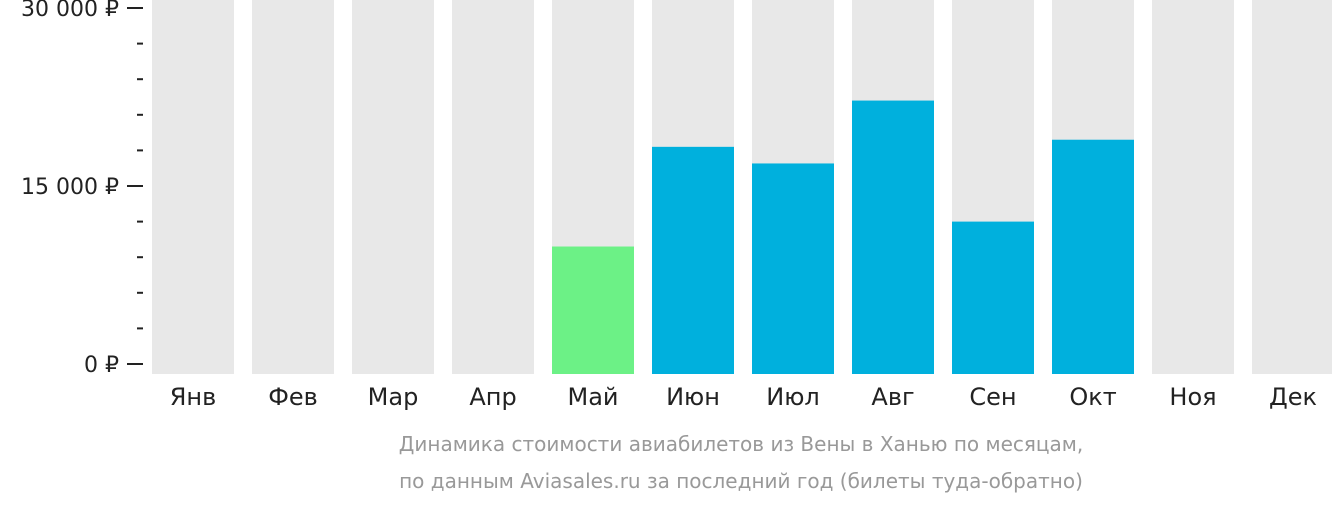 Image resolution: width=1332 pixels, height=506 pixels. What do you see at coordinates (492, 397) in the screenshot?
I see `x-tick-label: Апр` at bounding box center [492, 397].